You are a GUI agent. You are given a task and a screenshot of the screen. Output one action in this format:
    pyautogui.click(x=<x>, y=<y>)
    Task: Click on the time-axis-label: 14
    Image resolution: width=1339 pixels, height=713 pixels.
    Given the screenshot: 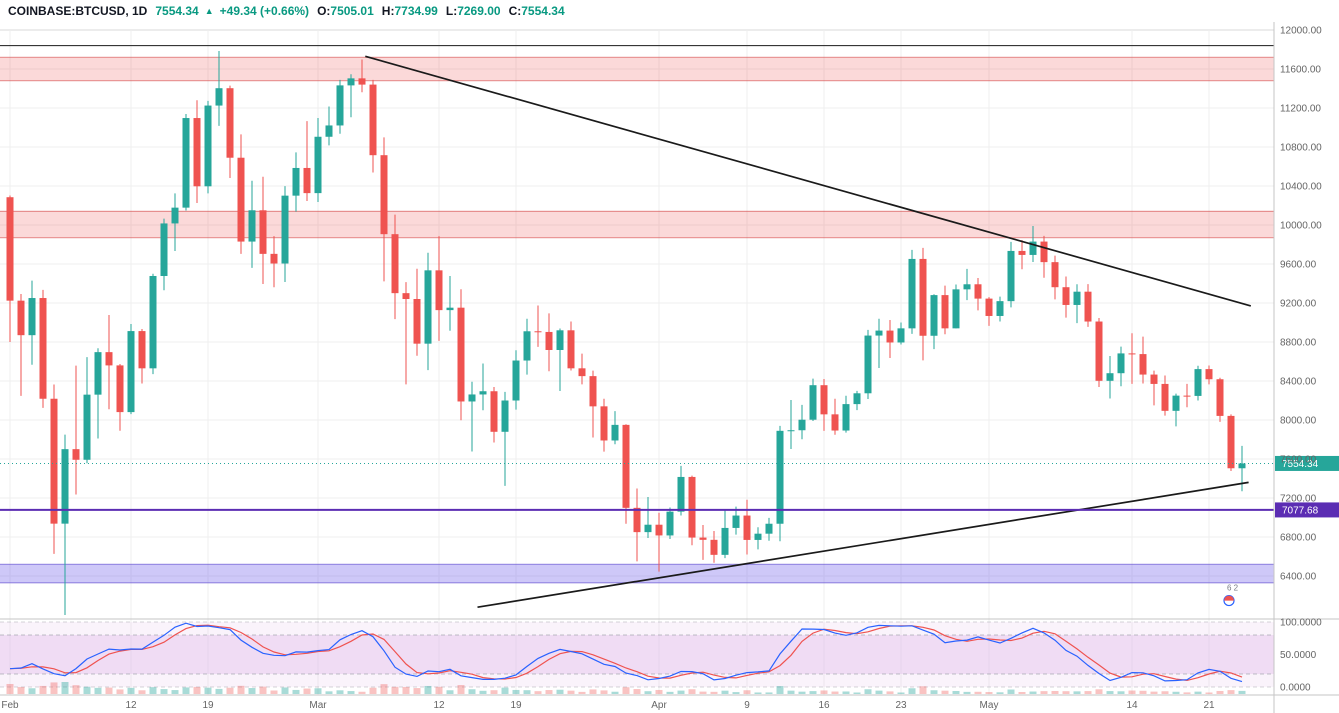 What is the action you would take?
    pyautogui.click(x=1132, y=705)
    